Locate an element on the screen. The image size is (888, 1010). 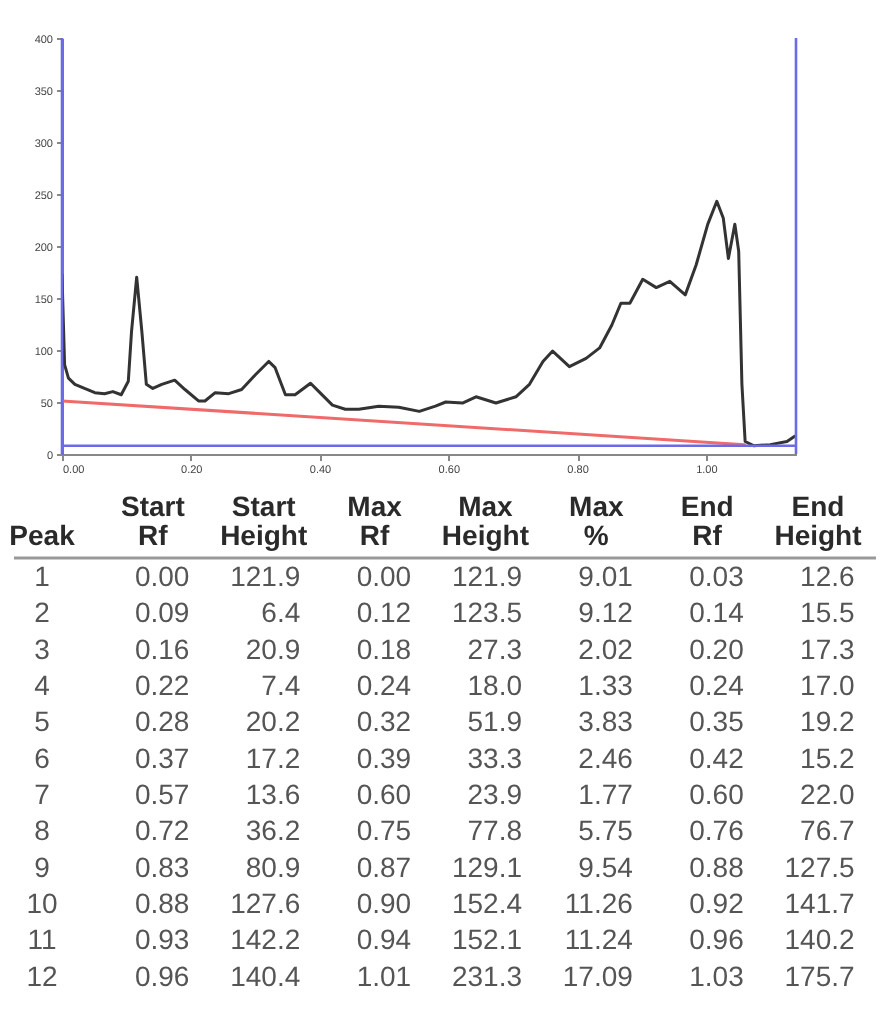
data-label: 5.75 is located at coordinates (606, 830).